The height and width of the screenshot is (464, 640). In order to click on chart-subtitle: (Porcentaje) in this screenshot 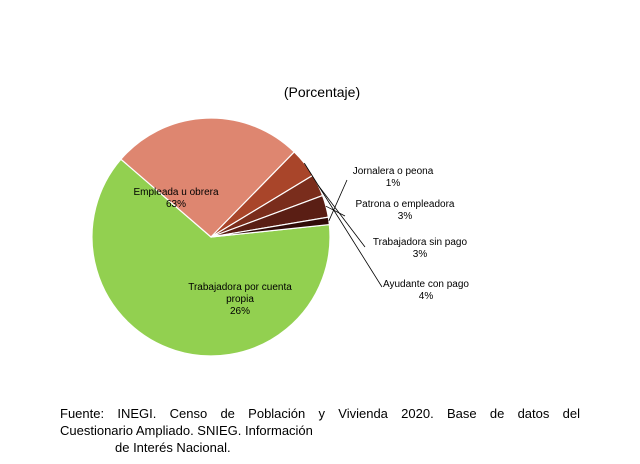, I will do `click(322, 92)`.